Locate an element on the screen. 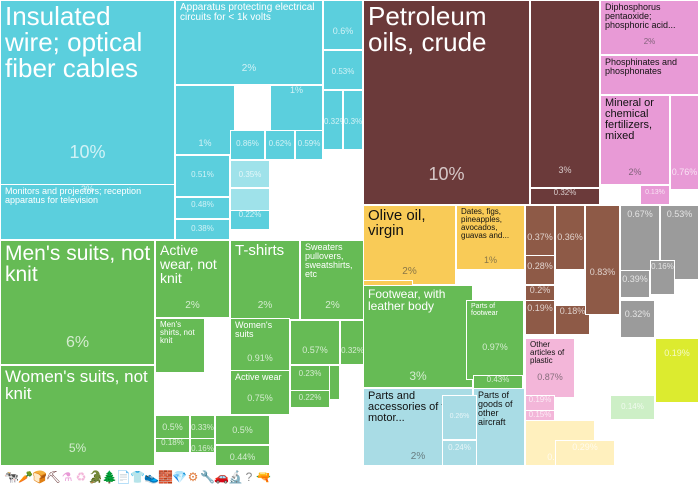  treemap-tile: 0.39% is located at coordinates (635, 284).